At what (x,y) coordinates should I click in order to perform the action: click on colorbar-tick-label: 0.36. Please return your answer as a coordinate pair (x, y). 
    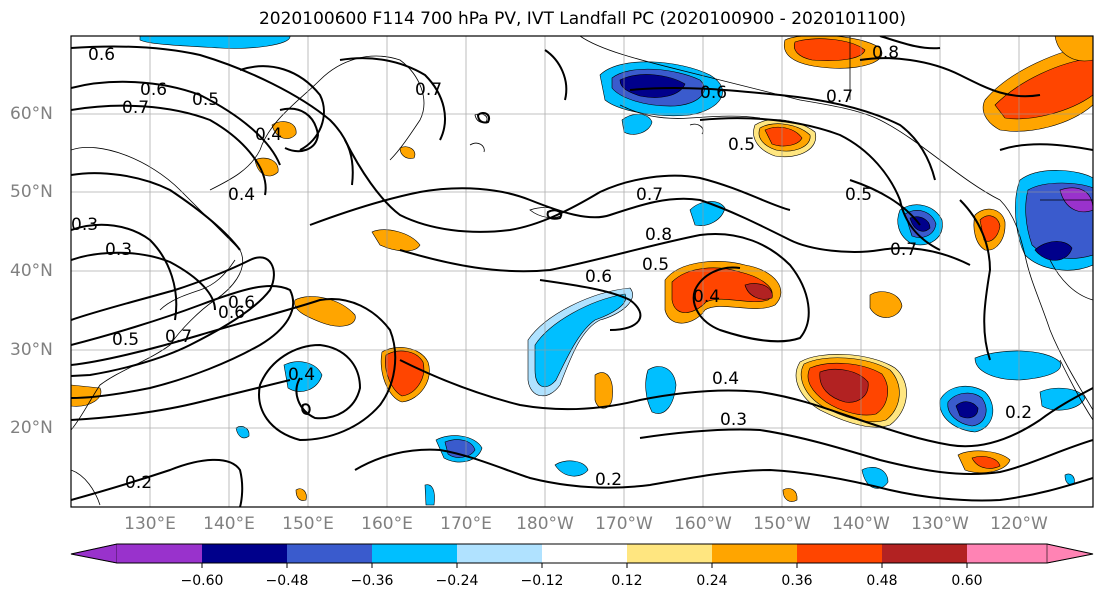
    Looking at the image, I should click on (797, 581).